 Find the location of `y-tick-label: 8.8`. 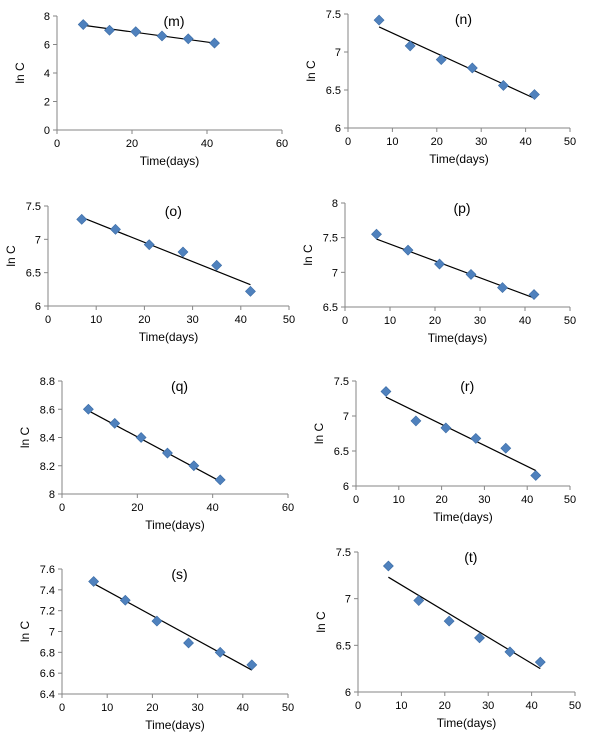

y-tick-label: 8.8 is located at coordinates (47, 382).